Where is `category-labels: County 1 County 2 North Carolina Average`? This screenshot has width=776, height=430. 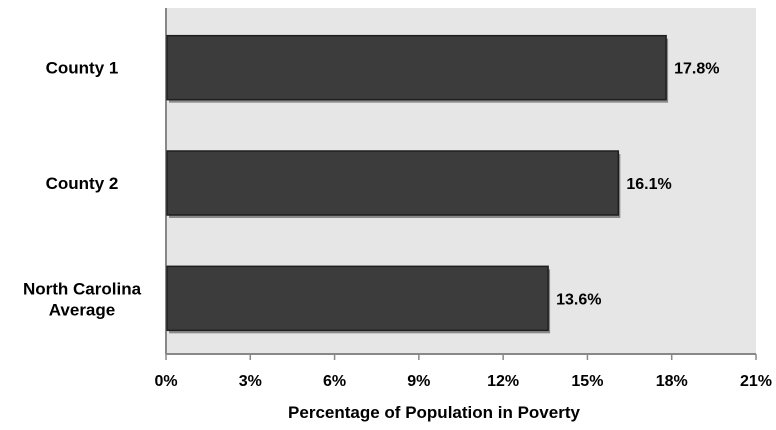 category-labels: County 1 County 2 North Carolina Average is located at coordinates (82, 189).